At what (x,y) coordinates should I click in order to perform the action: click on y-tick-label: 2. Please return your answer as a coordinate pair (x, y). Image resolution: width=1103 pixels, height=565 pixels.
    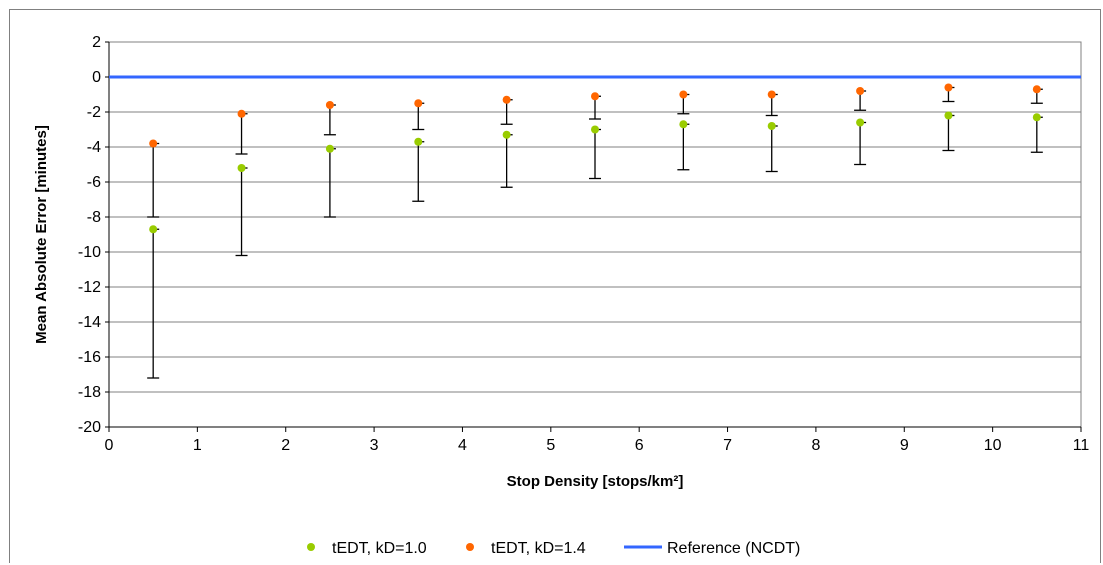
    Looking at the image, I should click on (96, 42).